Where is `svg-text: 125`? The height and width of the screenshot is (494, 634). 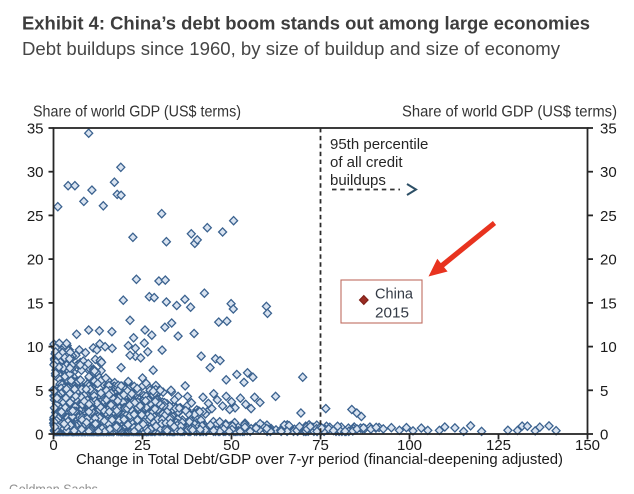 svg-text: 125 is located at coordinates (498, 445).